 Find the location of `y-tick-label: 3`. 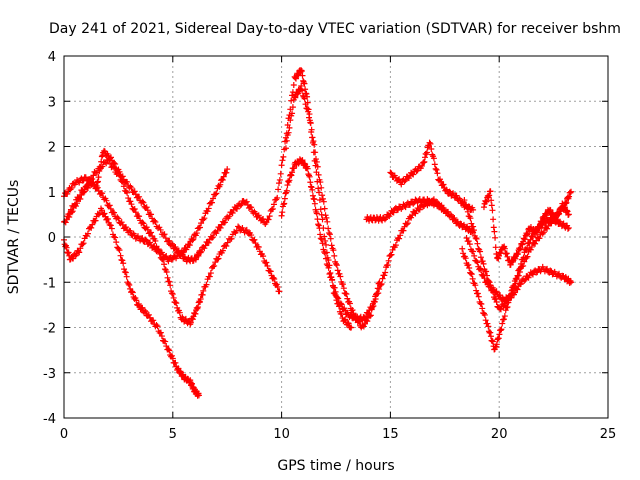

y-tick-label: 3 is located at coordinates (52, 102).